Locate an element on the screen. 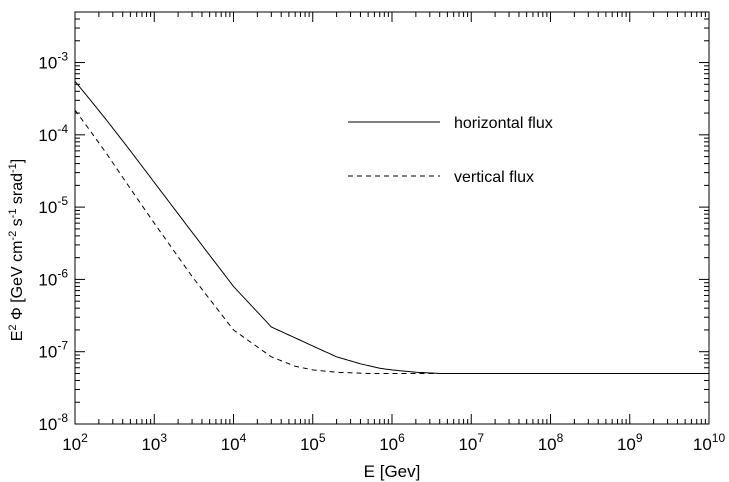 This screenshot has height=482, width=729. legend: horizontal flux vertical flux is located at coordinates (450, 150).